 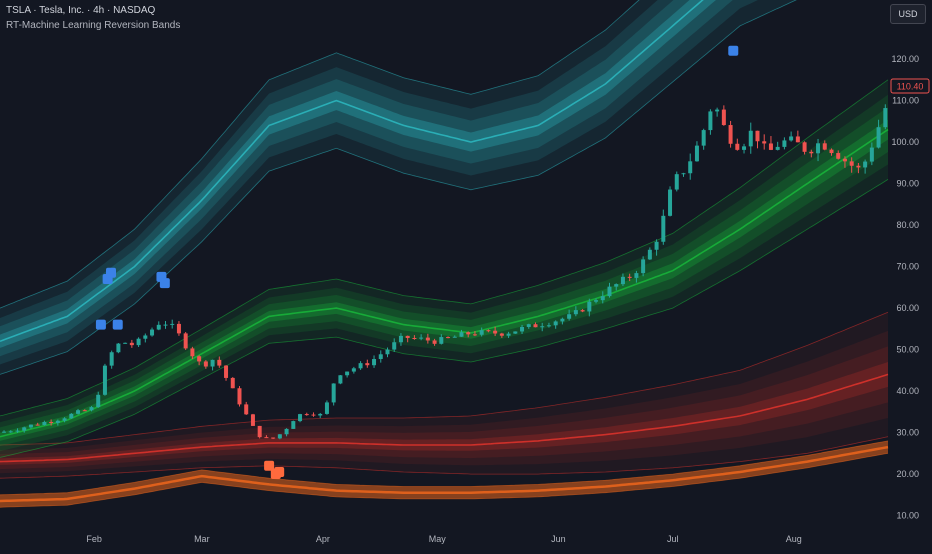 I want to click on x-tick-label: Aug, so click(x=794, y=539).